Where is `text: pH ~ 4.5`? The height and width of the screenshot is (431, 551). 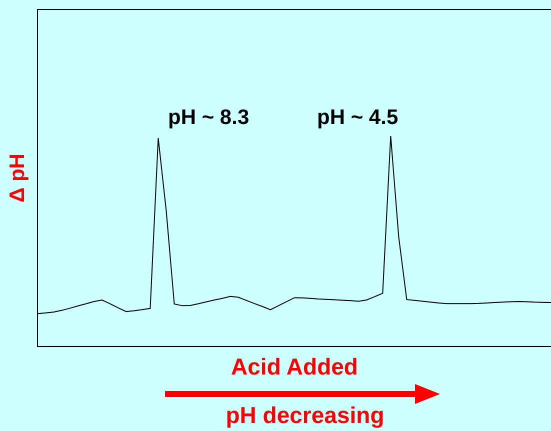
text: pH ~ 4.5 is located at coordinates (357, 117).